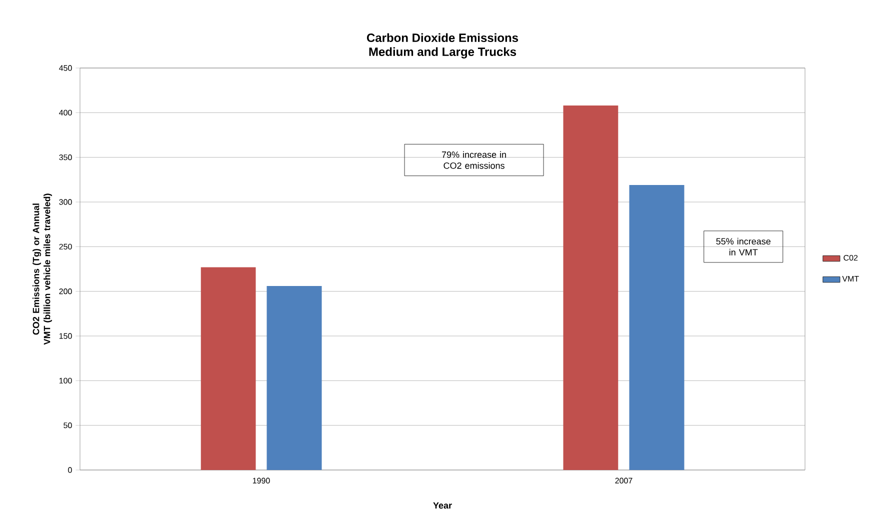 The image size is (876, 531). Describe the element at coordinates (65, 291) in the screenshot. I see `y-tick-label: 200` at that location.